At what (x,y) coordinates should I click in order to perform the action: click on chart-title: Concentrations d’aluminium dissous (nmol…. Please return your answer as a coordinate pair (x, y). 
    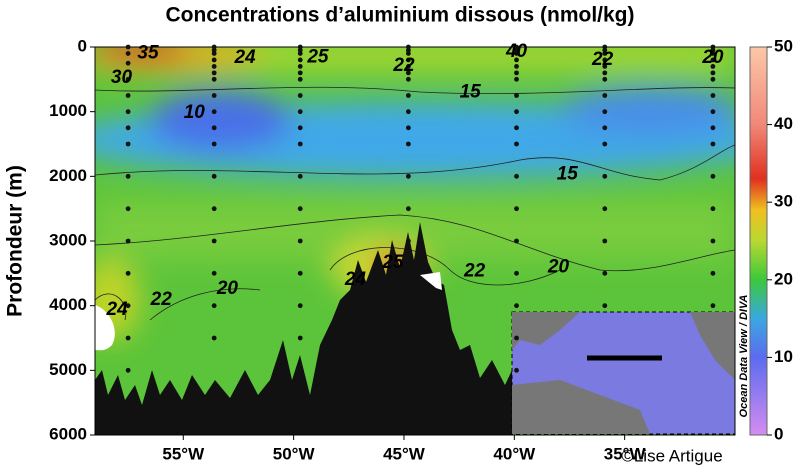
    Looking at the image, I should click on (399, 15).